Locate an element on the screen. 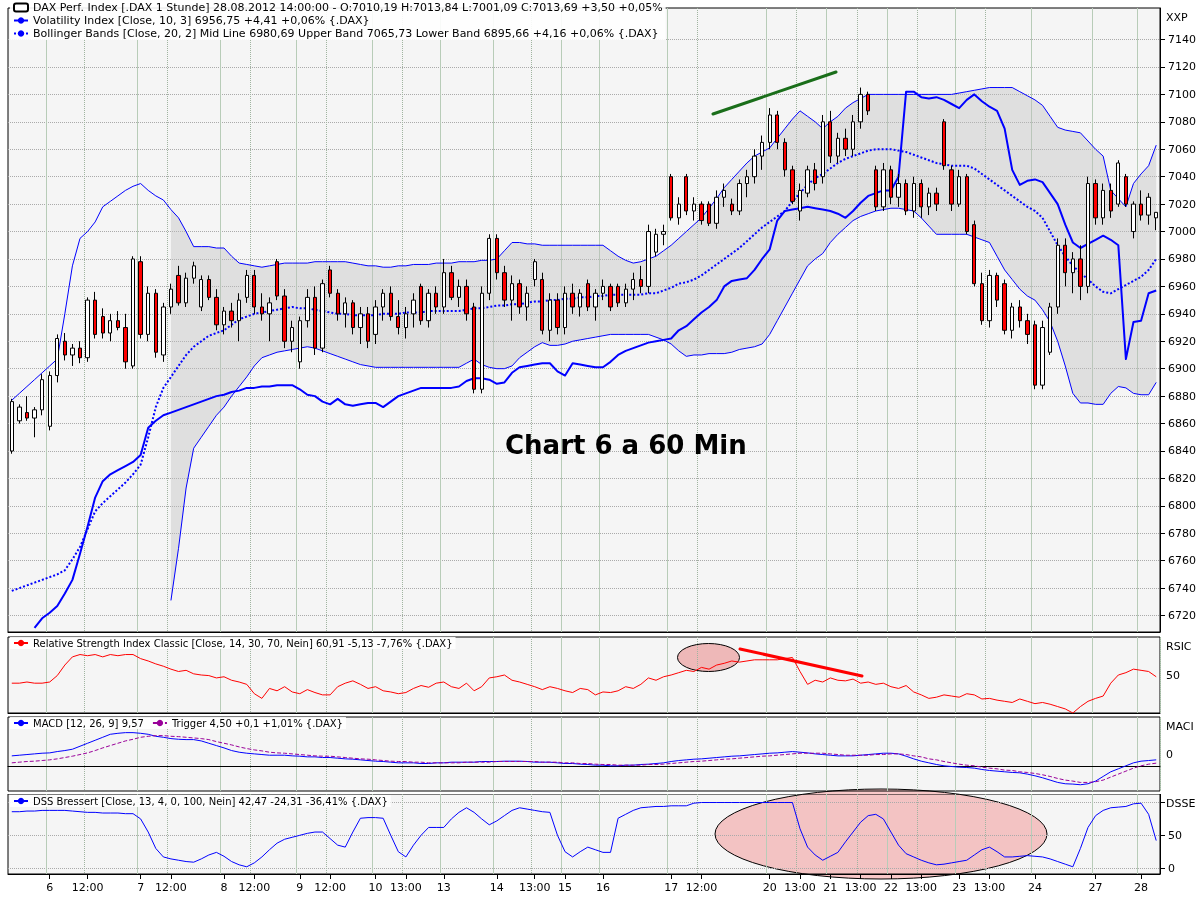 Image resolution: width=1200 pixels, height=900 pixels. legend-label: DAX Perf. Index [.DAX 1 Stunde] 28.08.2012 14:00:00 - O:7010,19 H:7013,84 L:7001,09 C:7013,69 +3,50 +0,05% is located at coordinates (348, 7).